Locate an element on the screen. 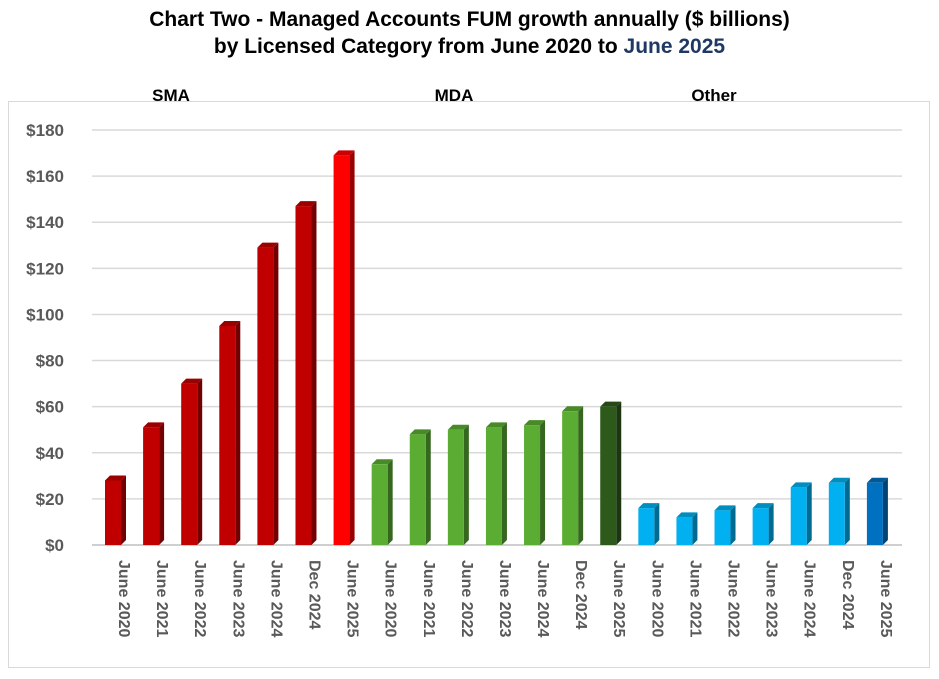 The image size is (939, 679). y-tick-label: $100 is located at coordinates (45, 314).